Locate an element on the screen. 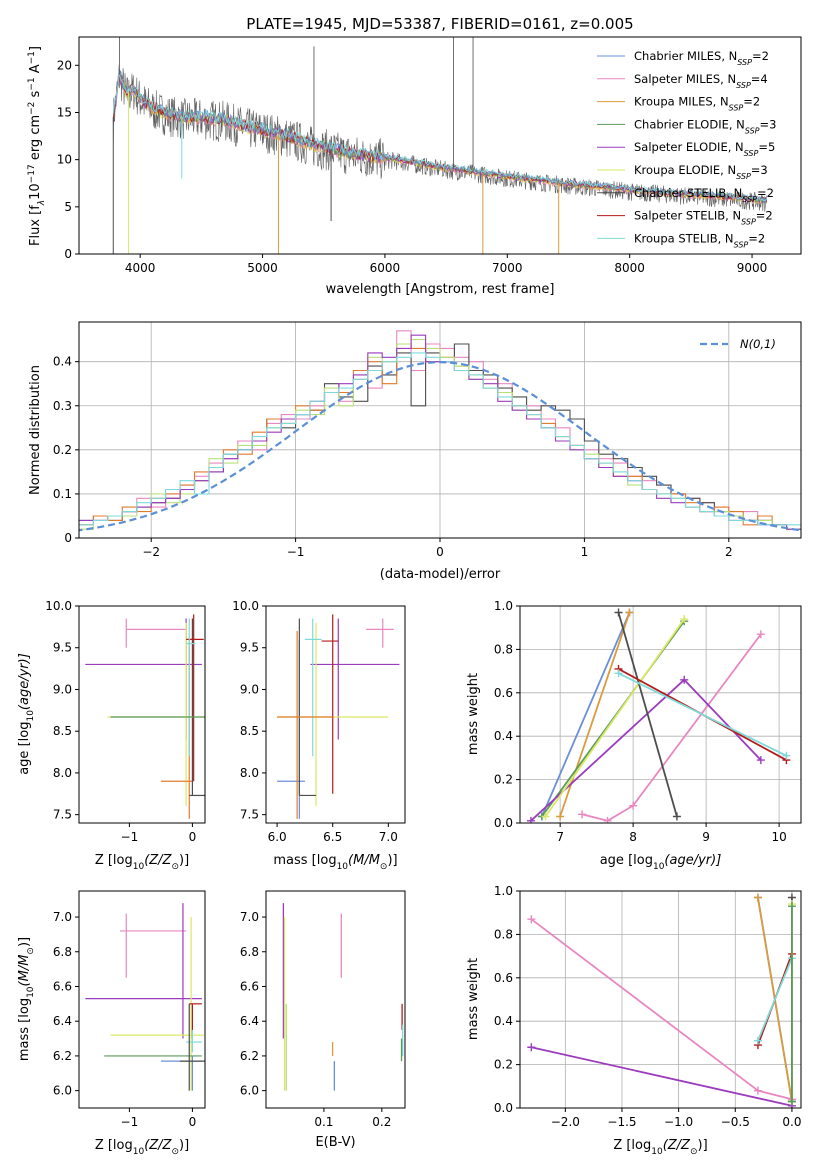 The image size is (819, 1170). x-tick-label: −0.5 is located at coordinates (735, 1122).